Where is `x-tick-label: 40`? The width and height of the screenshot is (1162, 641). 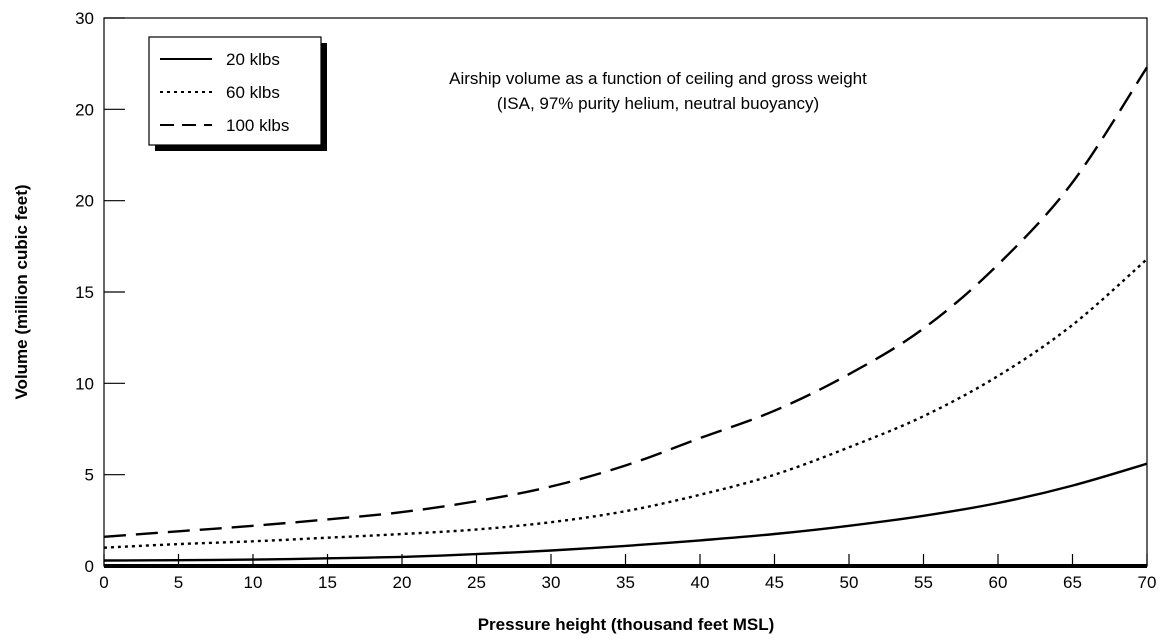
x-tick-label: 40 is located at coordinates (700, 582).